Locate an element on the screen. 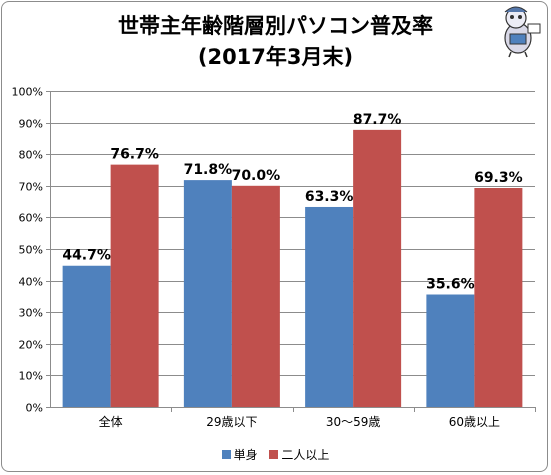 The height and width of the screenshot is (475, 551). legend-swatch-red is located at coordinates (274, 454).